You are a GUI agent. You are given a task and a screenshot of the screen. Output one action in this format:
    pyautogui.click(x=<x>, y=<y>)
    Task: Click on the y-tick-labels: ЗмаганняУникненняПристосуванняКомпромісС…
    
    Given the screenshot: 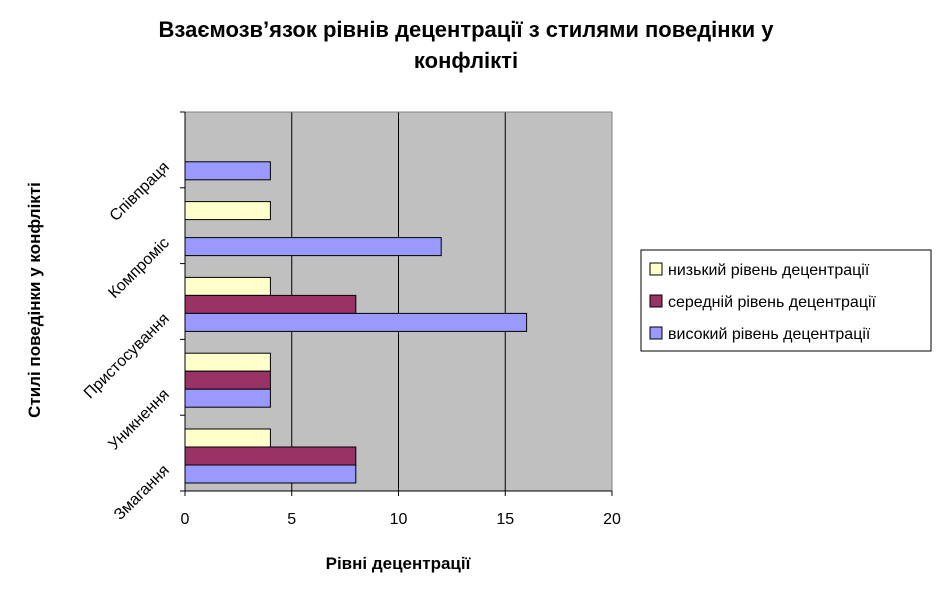 What is the action you would take?
    pyautogui.click(x=127, y=341)
    